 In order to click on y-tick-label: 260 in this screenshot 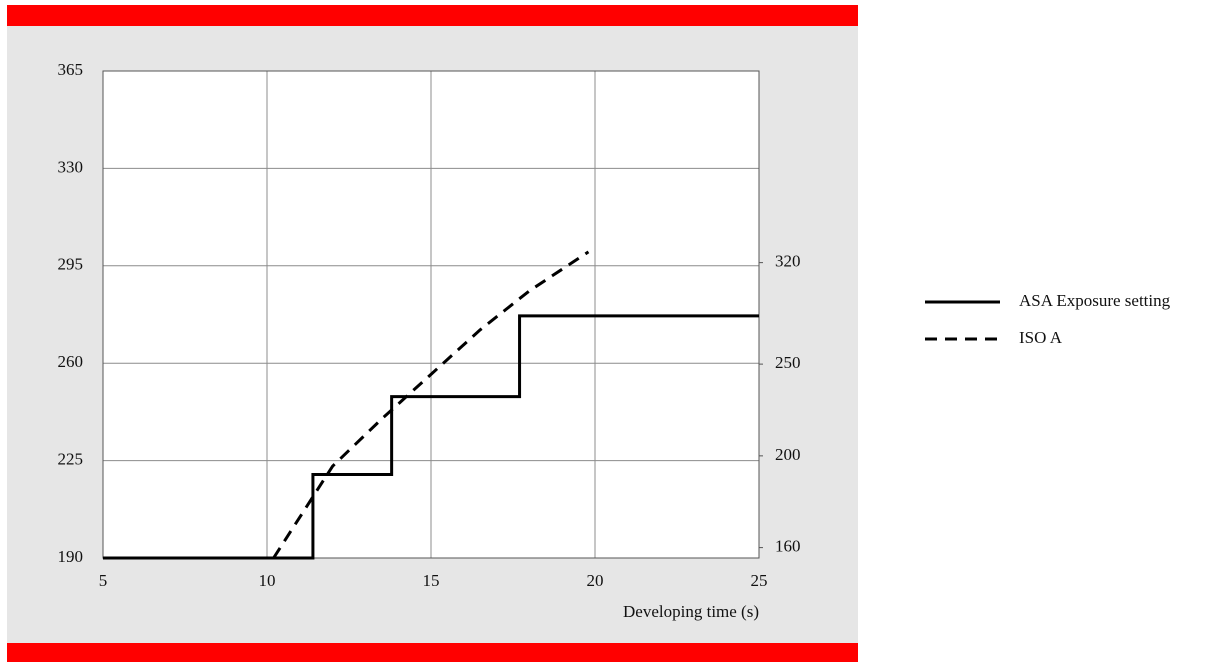, I will do `click(71, 361)`.